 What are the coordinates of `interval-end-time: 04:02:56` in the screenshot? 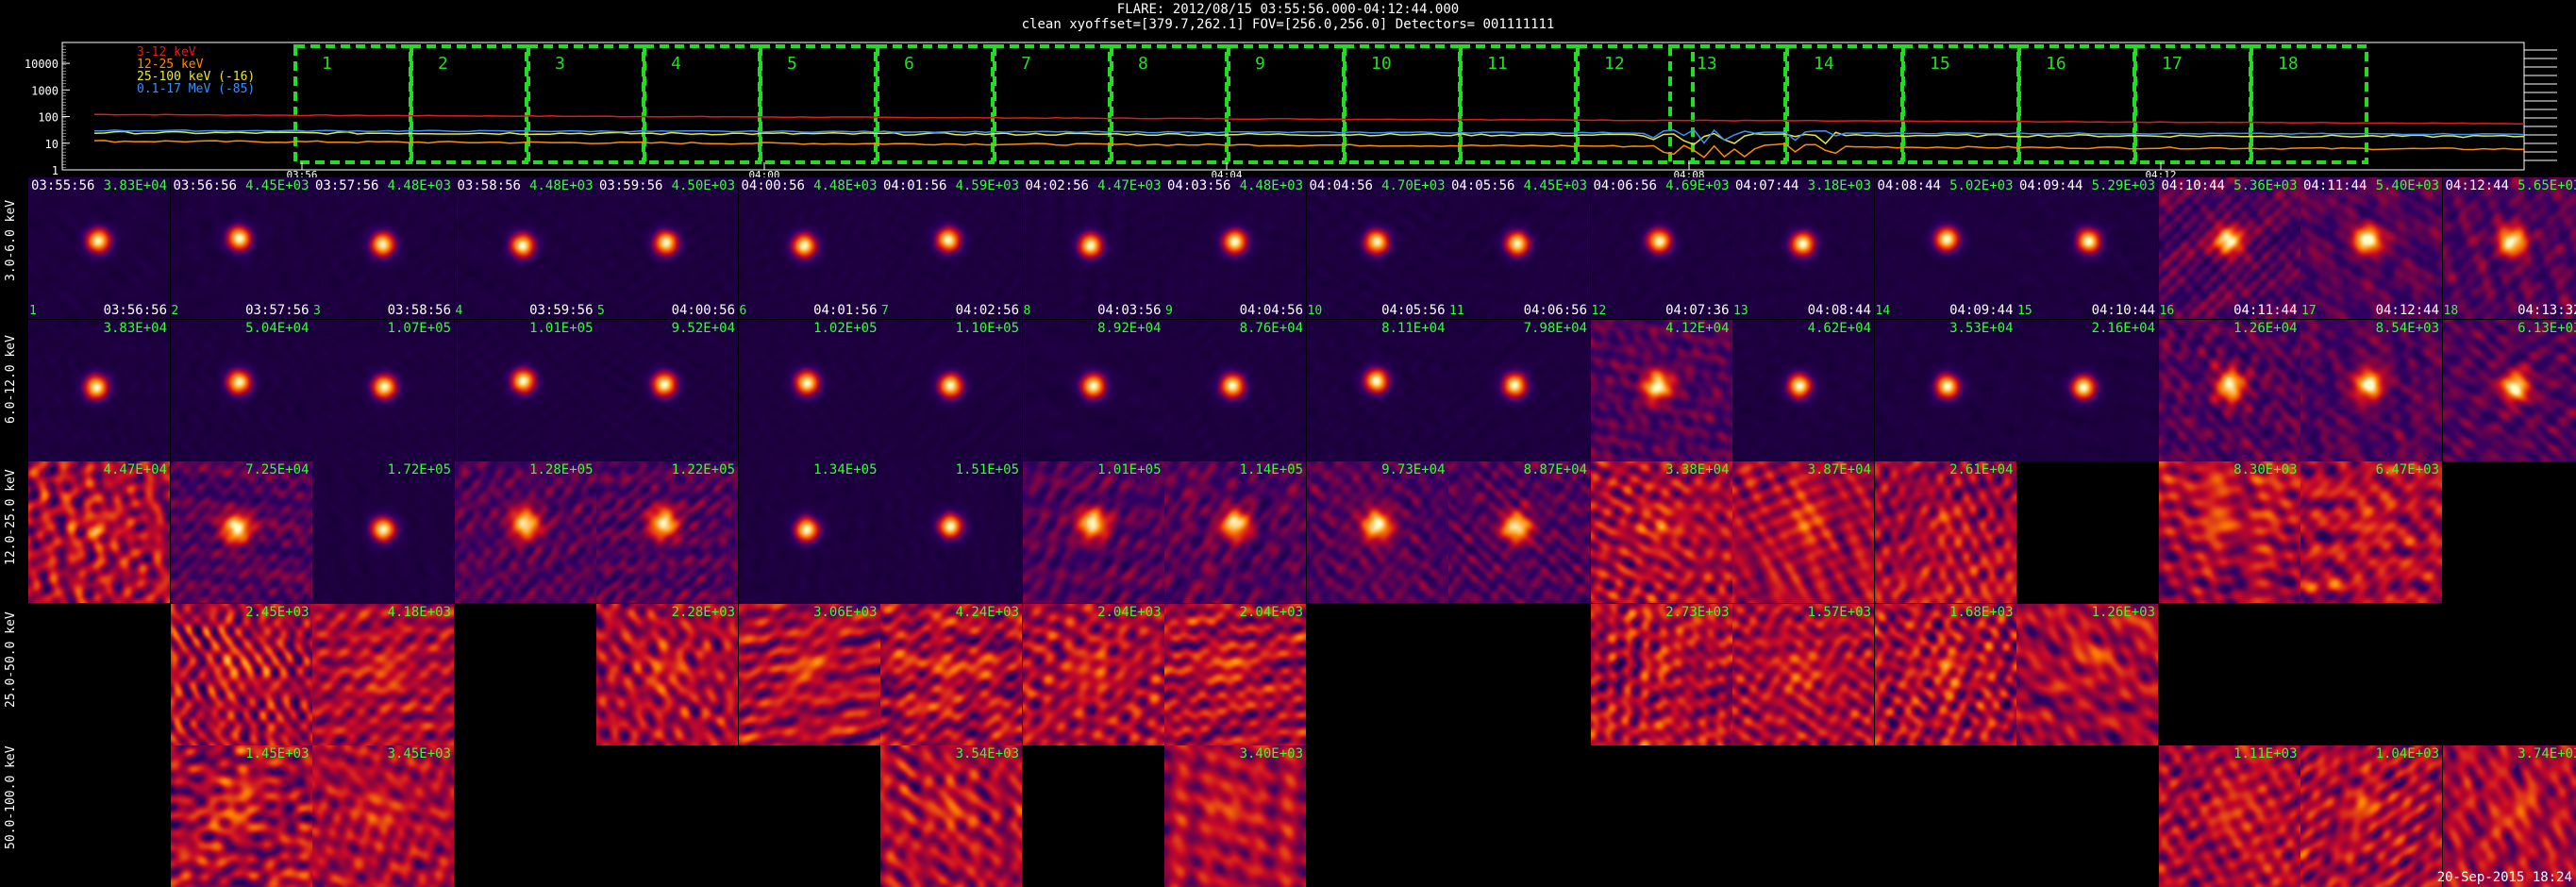 It's located at (987, 310).